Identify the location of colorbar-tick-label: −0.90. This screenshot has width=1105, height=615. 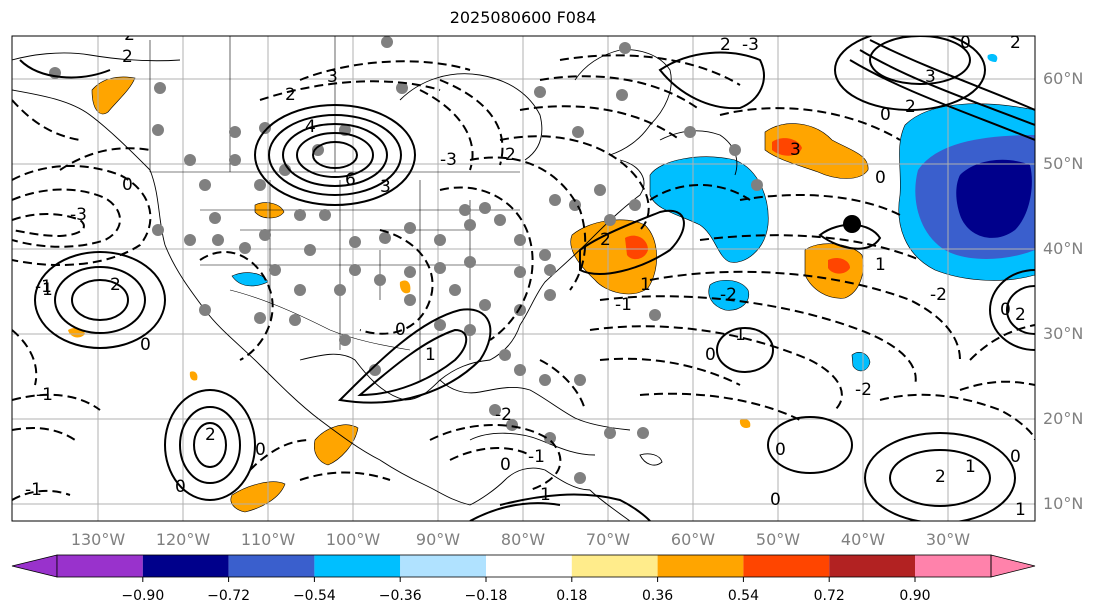
(142, 596).